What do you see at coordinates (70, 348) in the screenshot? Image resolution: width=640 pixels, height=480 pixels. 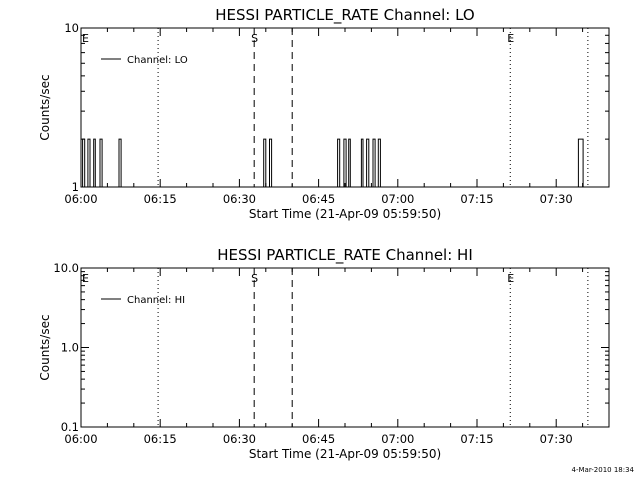 I see `y-tick-label: 1.0` at bounding box center [70, 348].